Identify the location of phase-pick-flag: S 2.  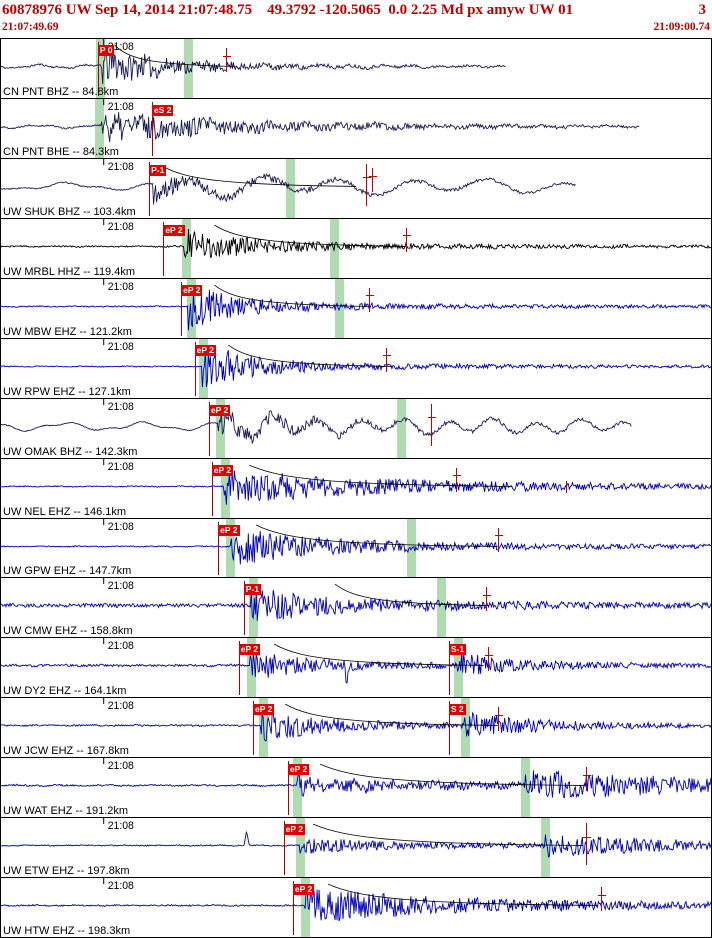
(457, 710).